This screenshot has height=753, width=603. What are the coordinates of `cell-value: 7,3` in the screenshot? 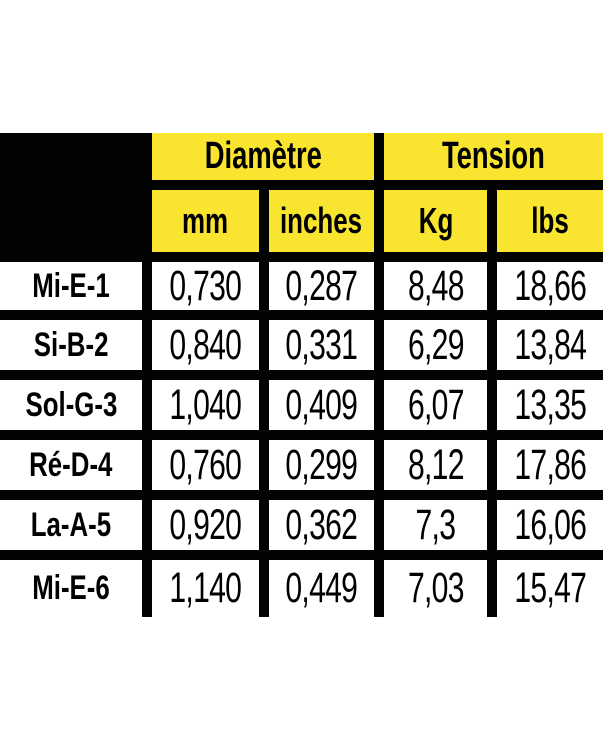 It's located at (435, 524).